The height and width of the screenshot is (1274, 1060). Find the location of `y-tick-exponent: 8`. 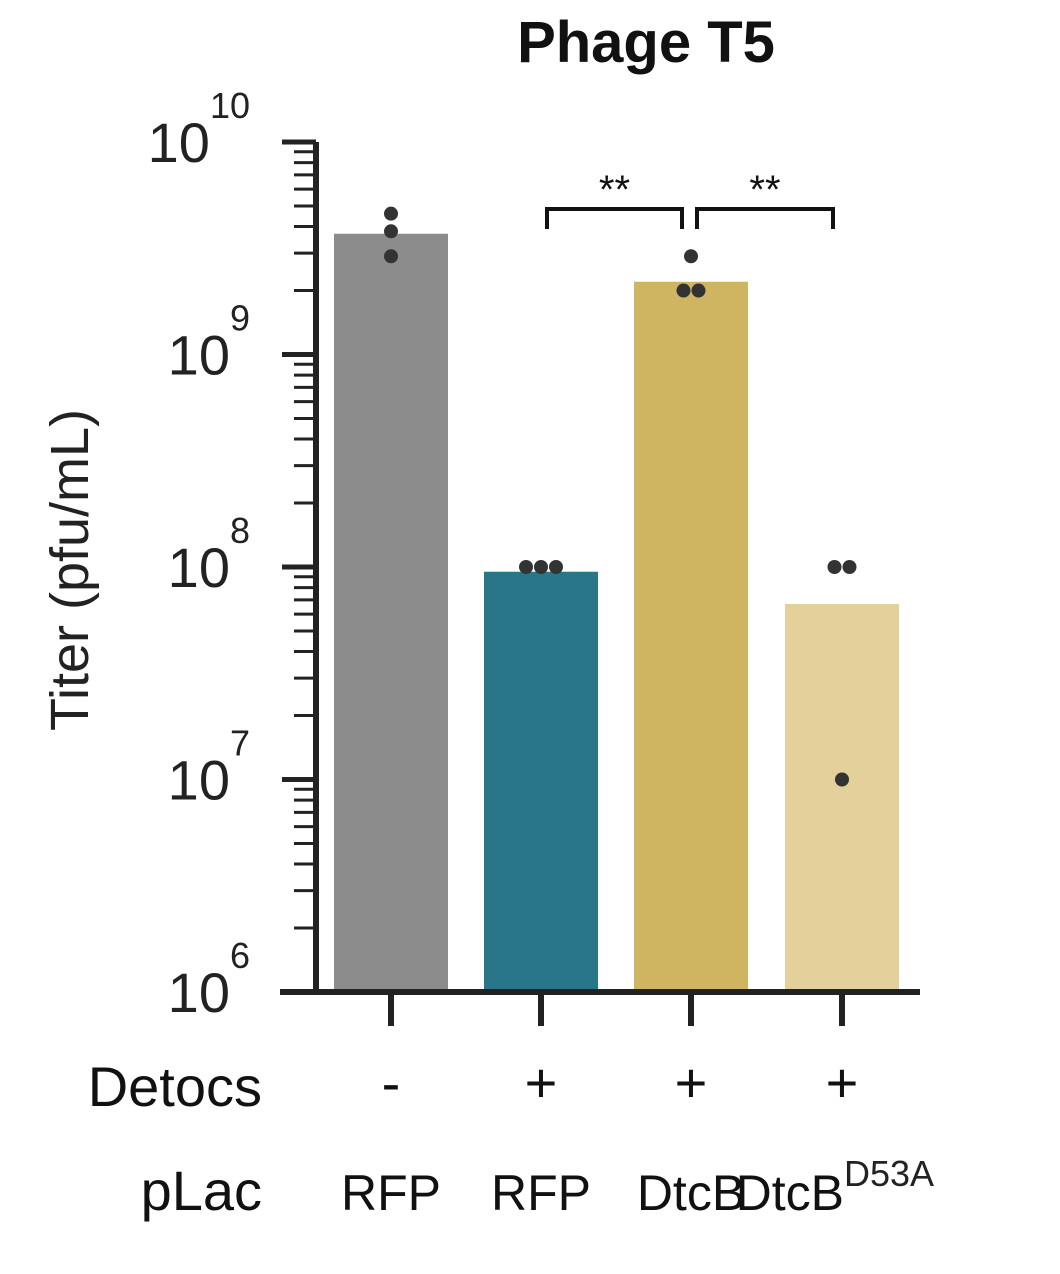

y-tick-exponent: 8 is located at coordinates (240, 530).